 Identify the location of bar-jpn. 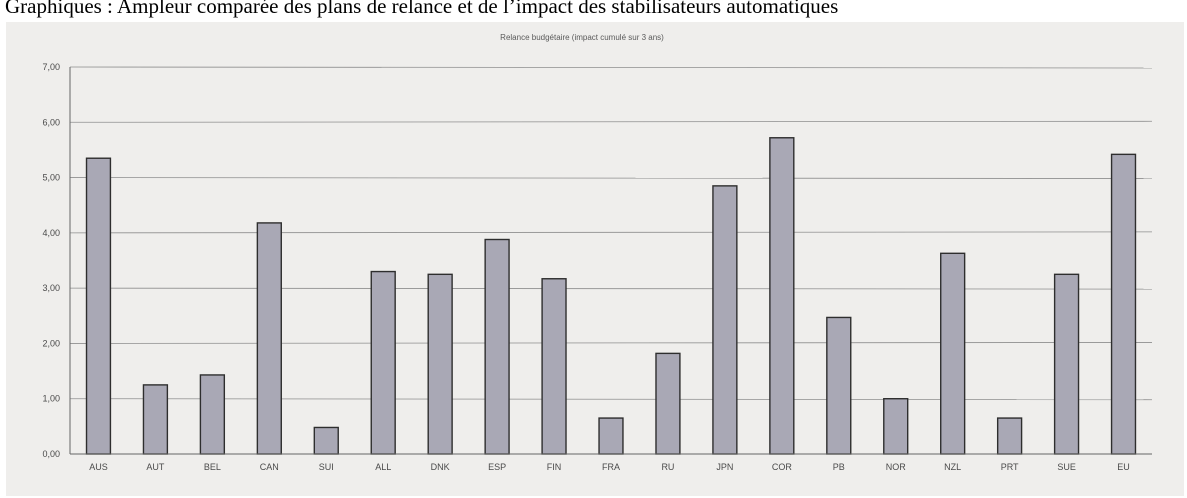
(725, 320).